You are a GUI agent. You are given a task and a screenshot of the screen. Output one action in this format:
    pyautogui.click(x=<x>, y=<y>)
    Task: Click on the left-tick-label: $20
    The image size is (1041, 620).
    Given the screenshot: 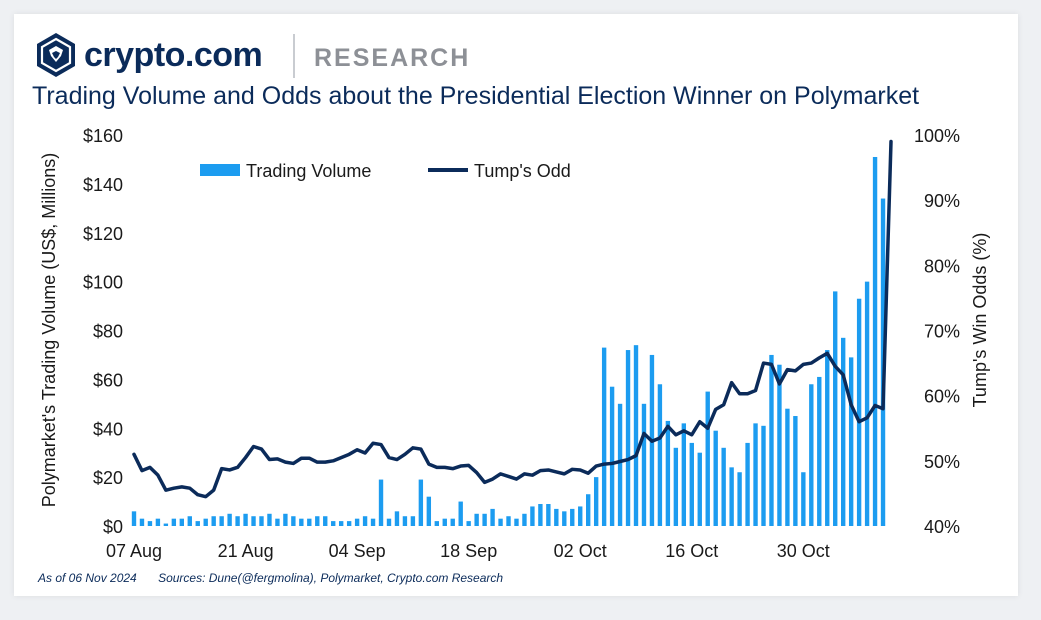 What is the action you would take?
    pyautogui.click(x=108, y=478)
    